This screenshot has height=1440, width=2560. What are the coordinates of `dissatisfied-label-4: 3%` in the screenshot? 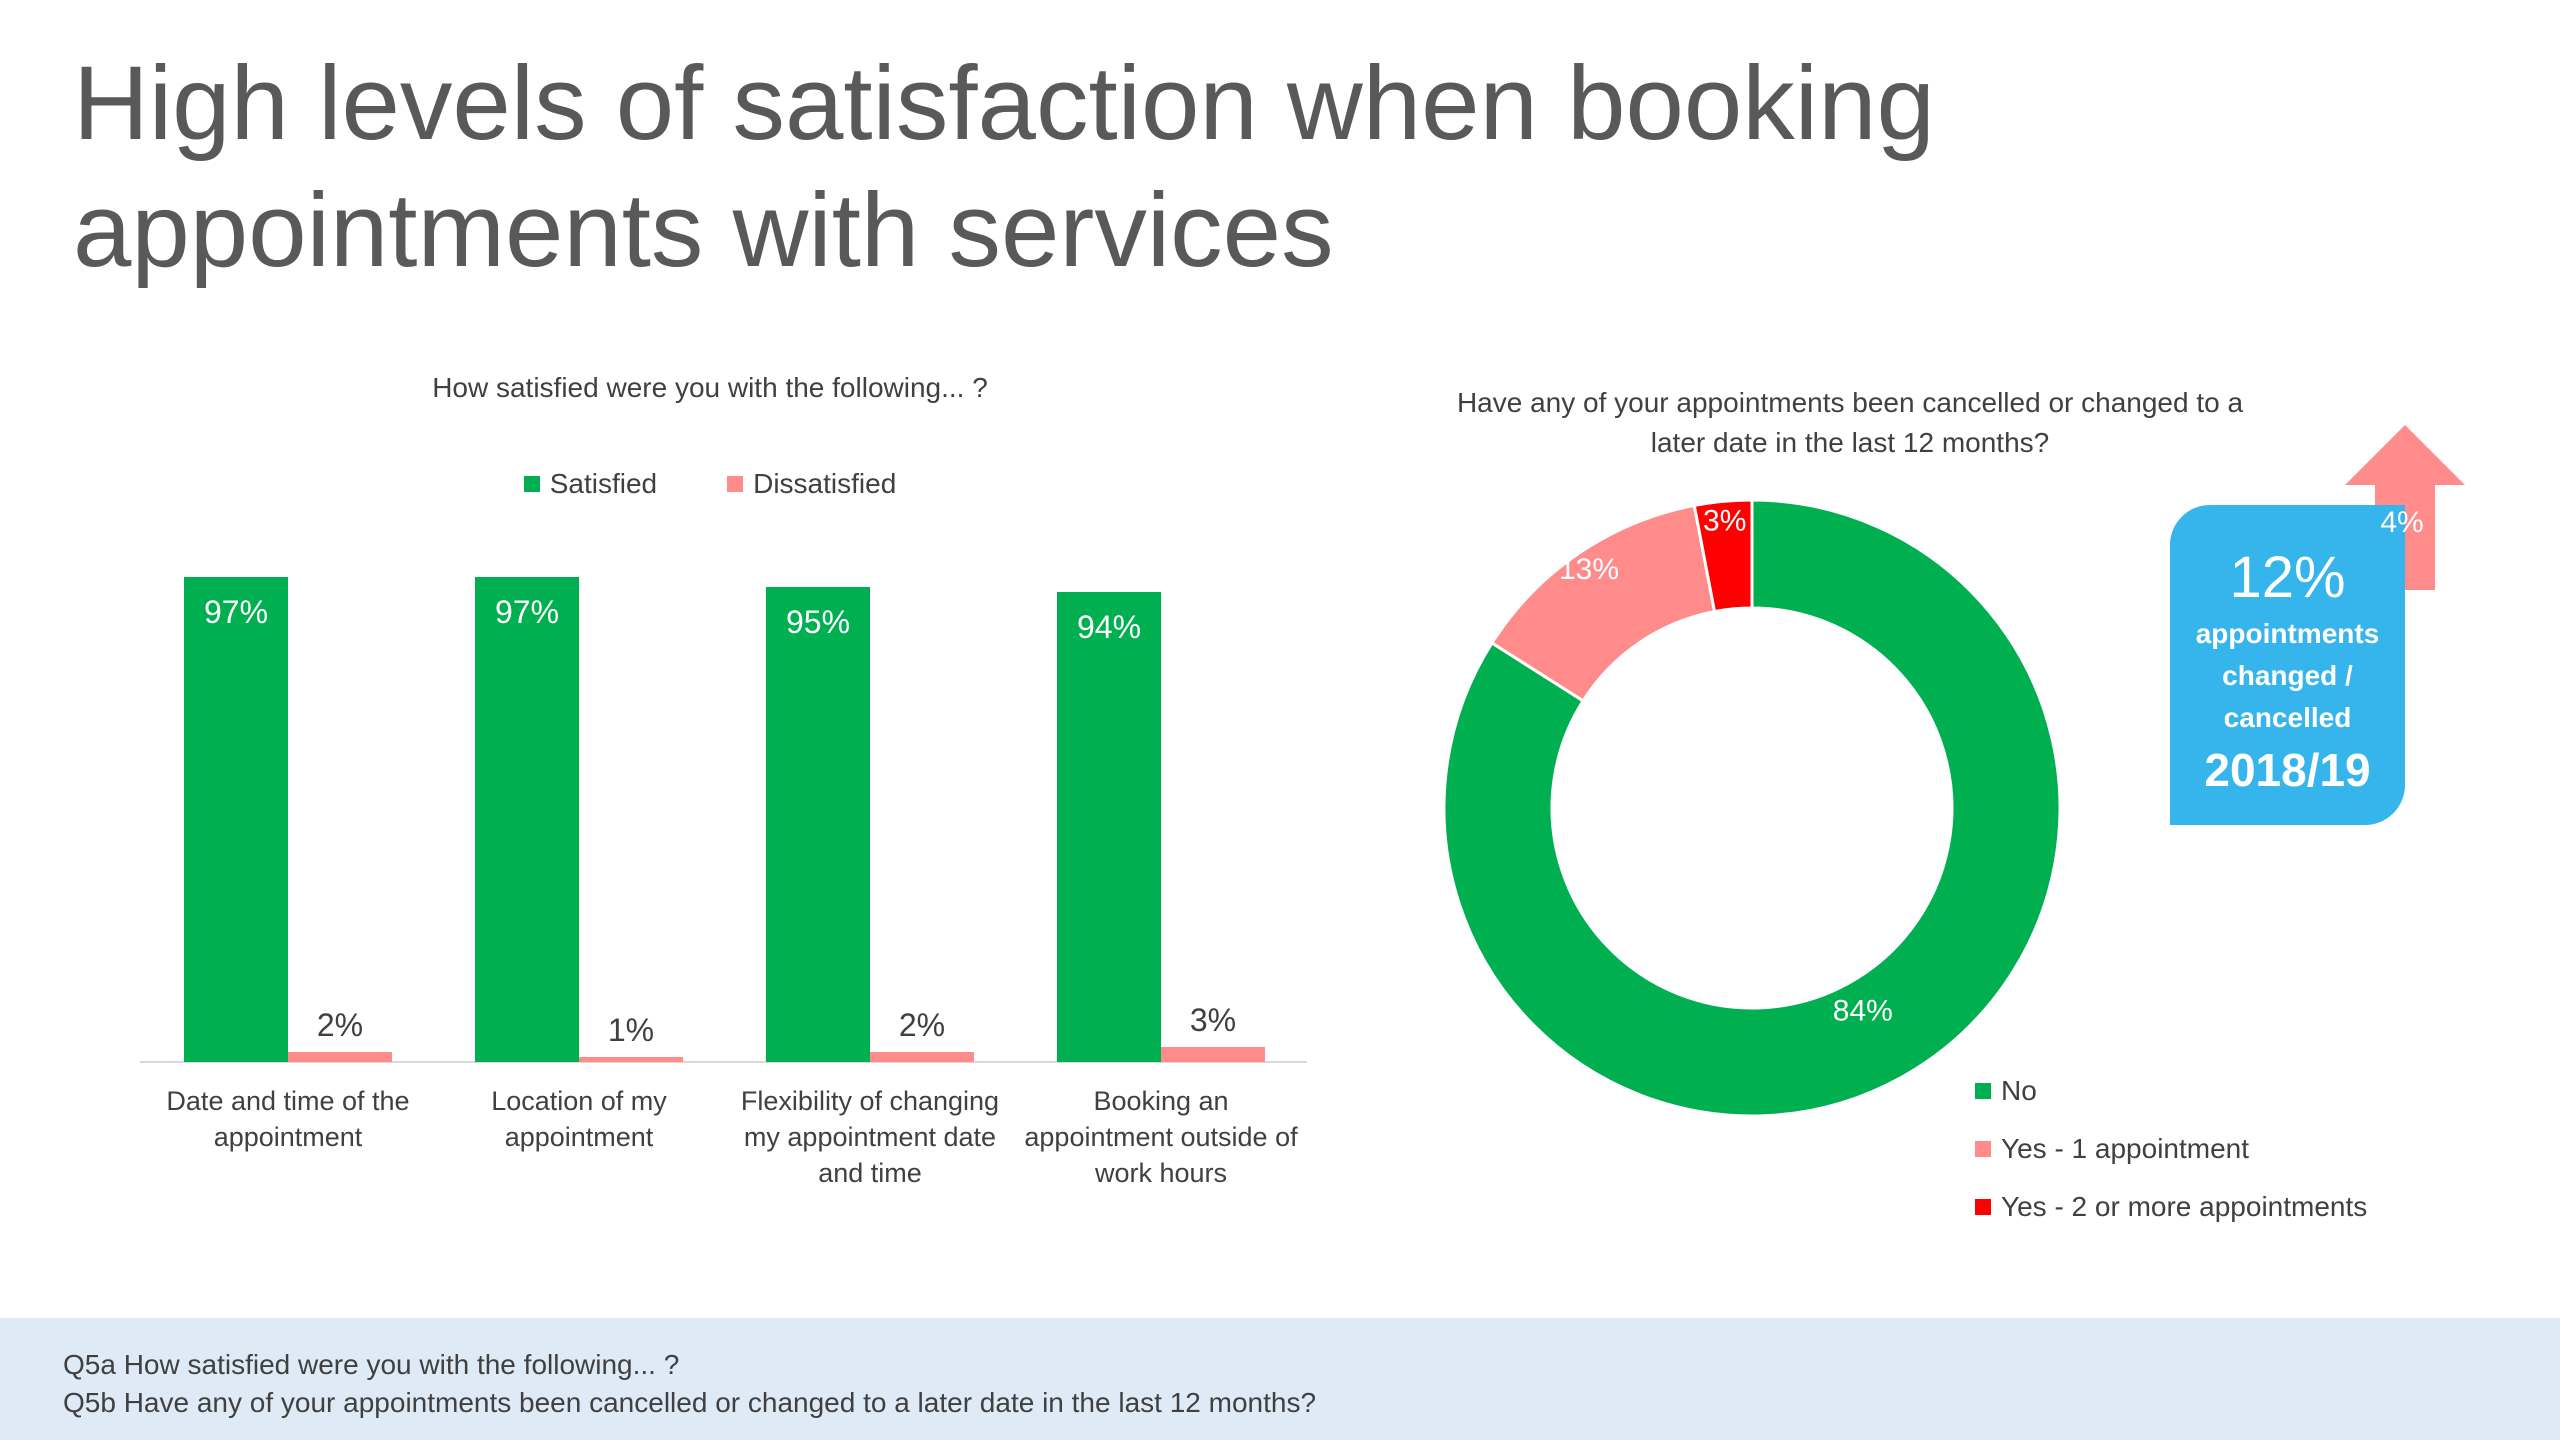 It's located at (1213, 1020).